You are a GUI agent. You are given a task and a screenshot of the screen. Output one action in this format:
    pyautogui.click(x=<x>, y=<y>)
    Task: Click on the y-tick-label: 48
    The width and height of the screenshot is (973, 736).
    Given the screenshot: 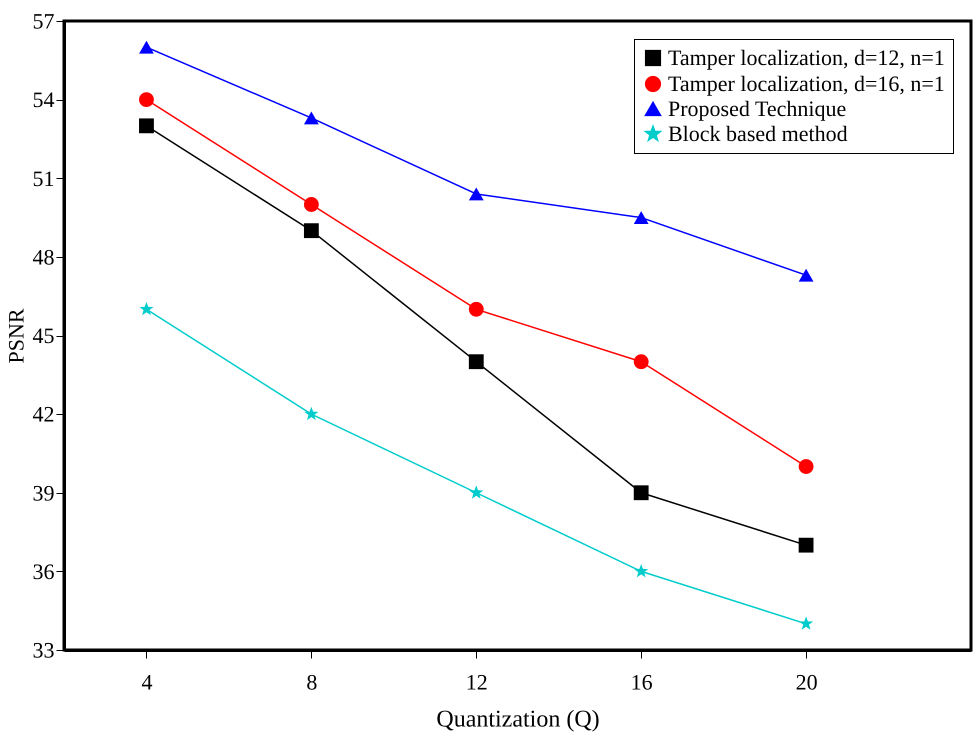 What is the action you would take?
    pyautogui.click(x=43, y=257)
    